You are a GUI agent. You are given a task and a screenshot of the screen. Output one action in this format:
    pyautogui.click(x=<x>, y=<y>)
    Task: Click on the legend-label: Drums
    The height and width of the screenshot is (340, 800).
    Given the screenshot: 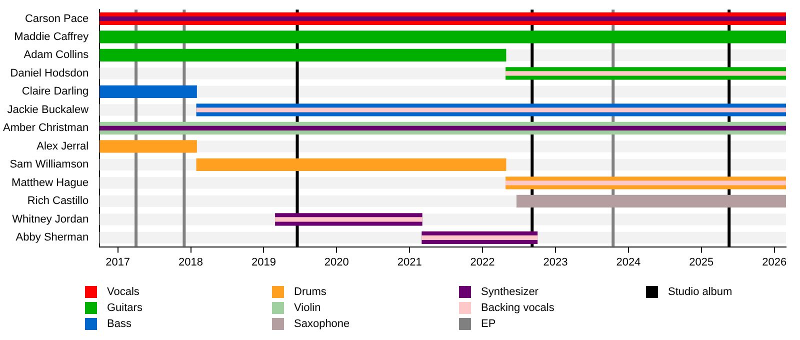 What is the action you would take?
    pyautogui.click(x=310, y=292)
    